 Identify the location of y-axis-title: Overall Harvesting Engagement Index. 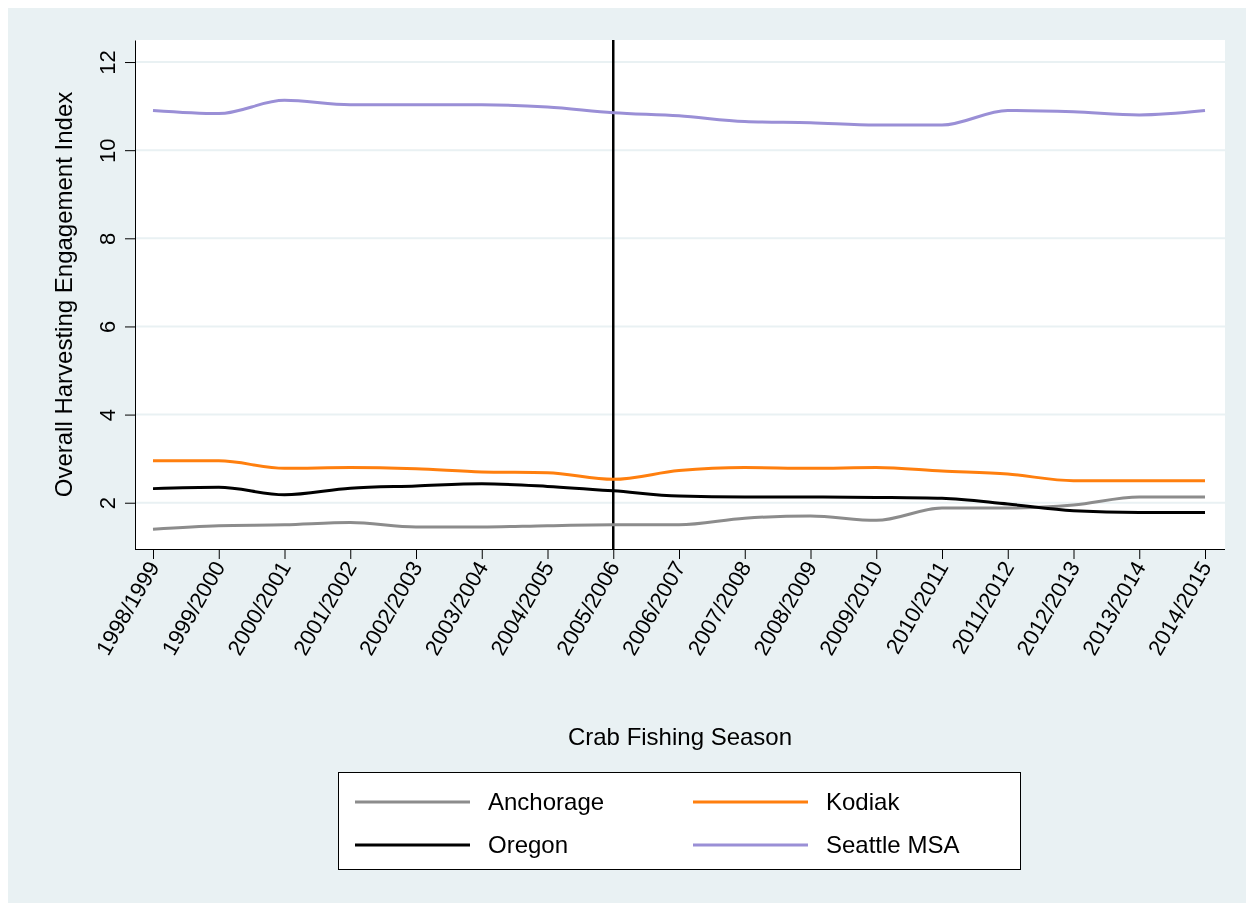
(63, 294).